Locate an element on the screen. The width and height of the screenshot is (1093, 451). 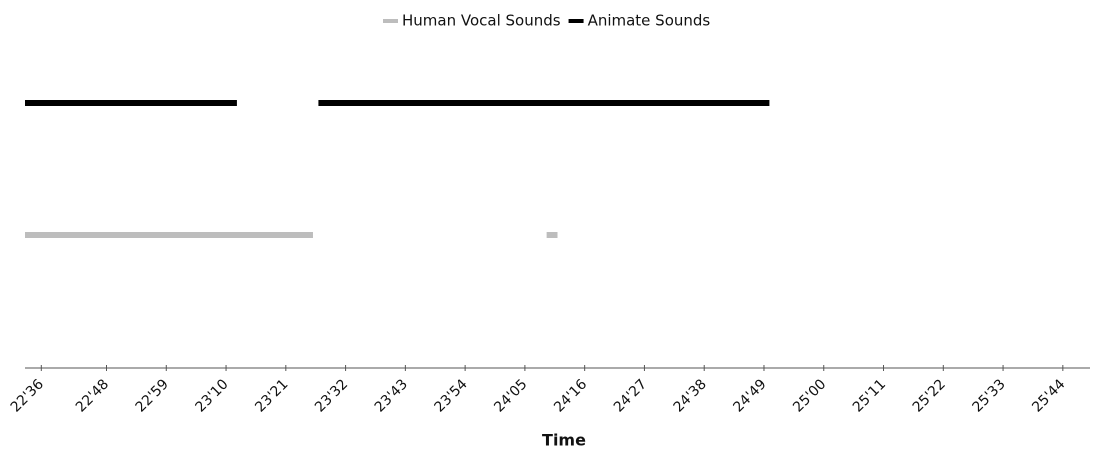
x-tick-label: 25'00 is located at coordinates (809, 395).